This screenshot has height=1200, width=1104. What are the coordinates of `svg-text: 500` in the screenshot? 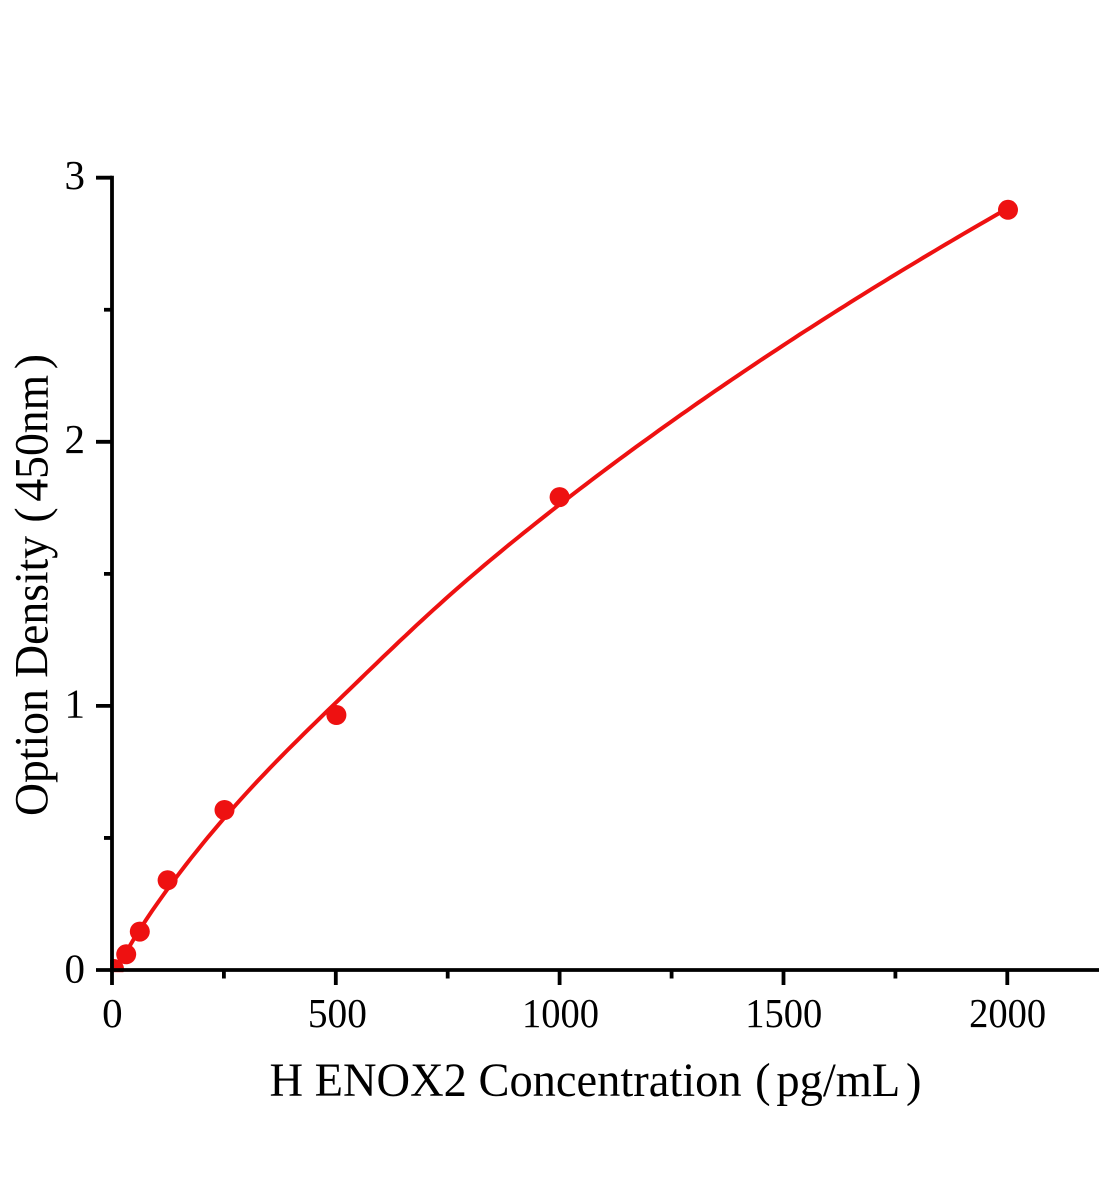 It's located at (337, 1013).